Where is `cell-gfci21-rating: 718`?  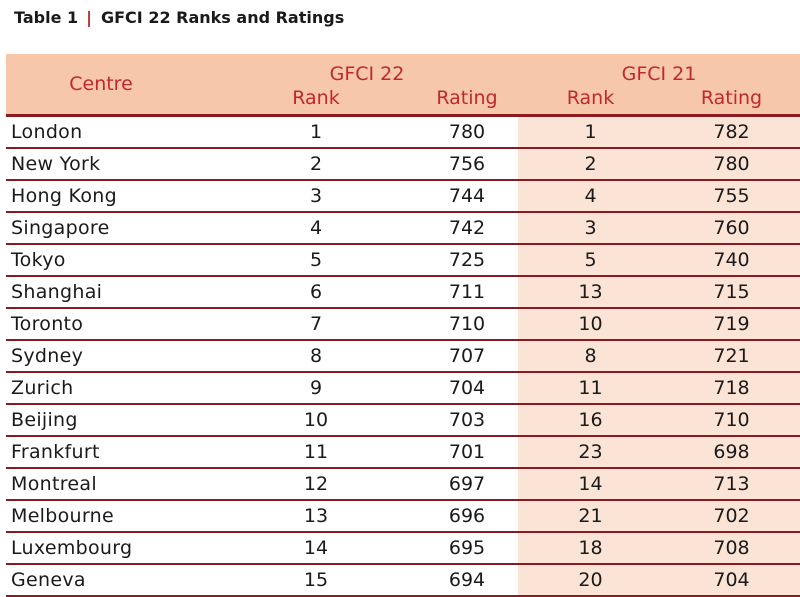 cell-gfci21-rating: 718 is located at coordinates (731, 387).